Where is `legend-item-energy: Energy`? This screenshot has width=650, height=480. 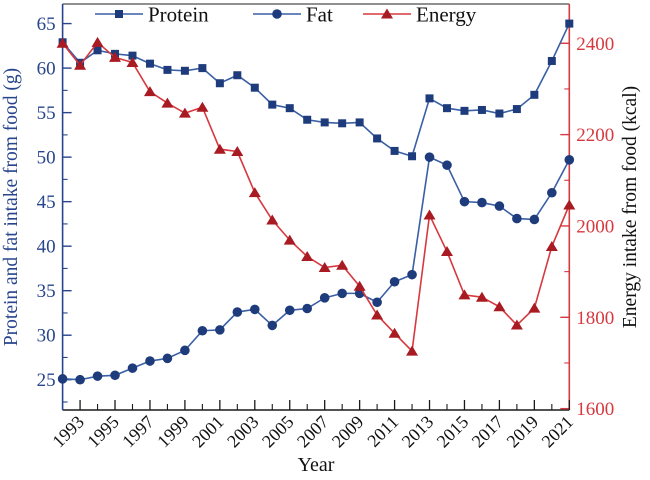
legend-item-energy: Energy is located at coordinates (420, 15).